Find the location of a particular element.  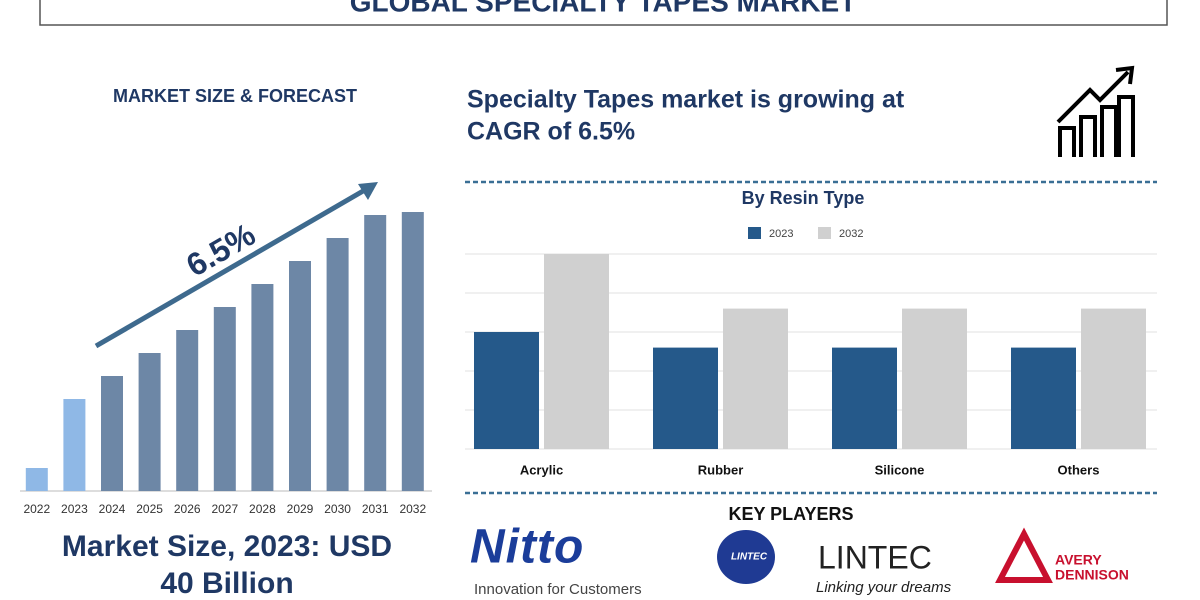

avery-logo: DENNISON is located at coordinates (1092, 575).